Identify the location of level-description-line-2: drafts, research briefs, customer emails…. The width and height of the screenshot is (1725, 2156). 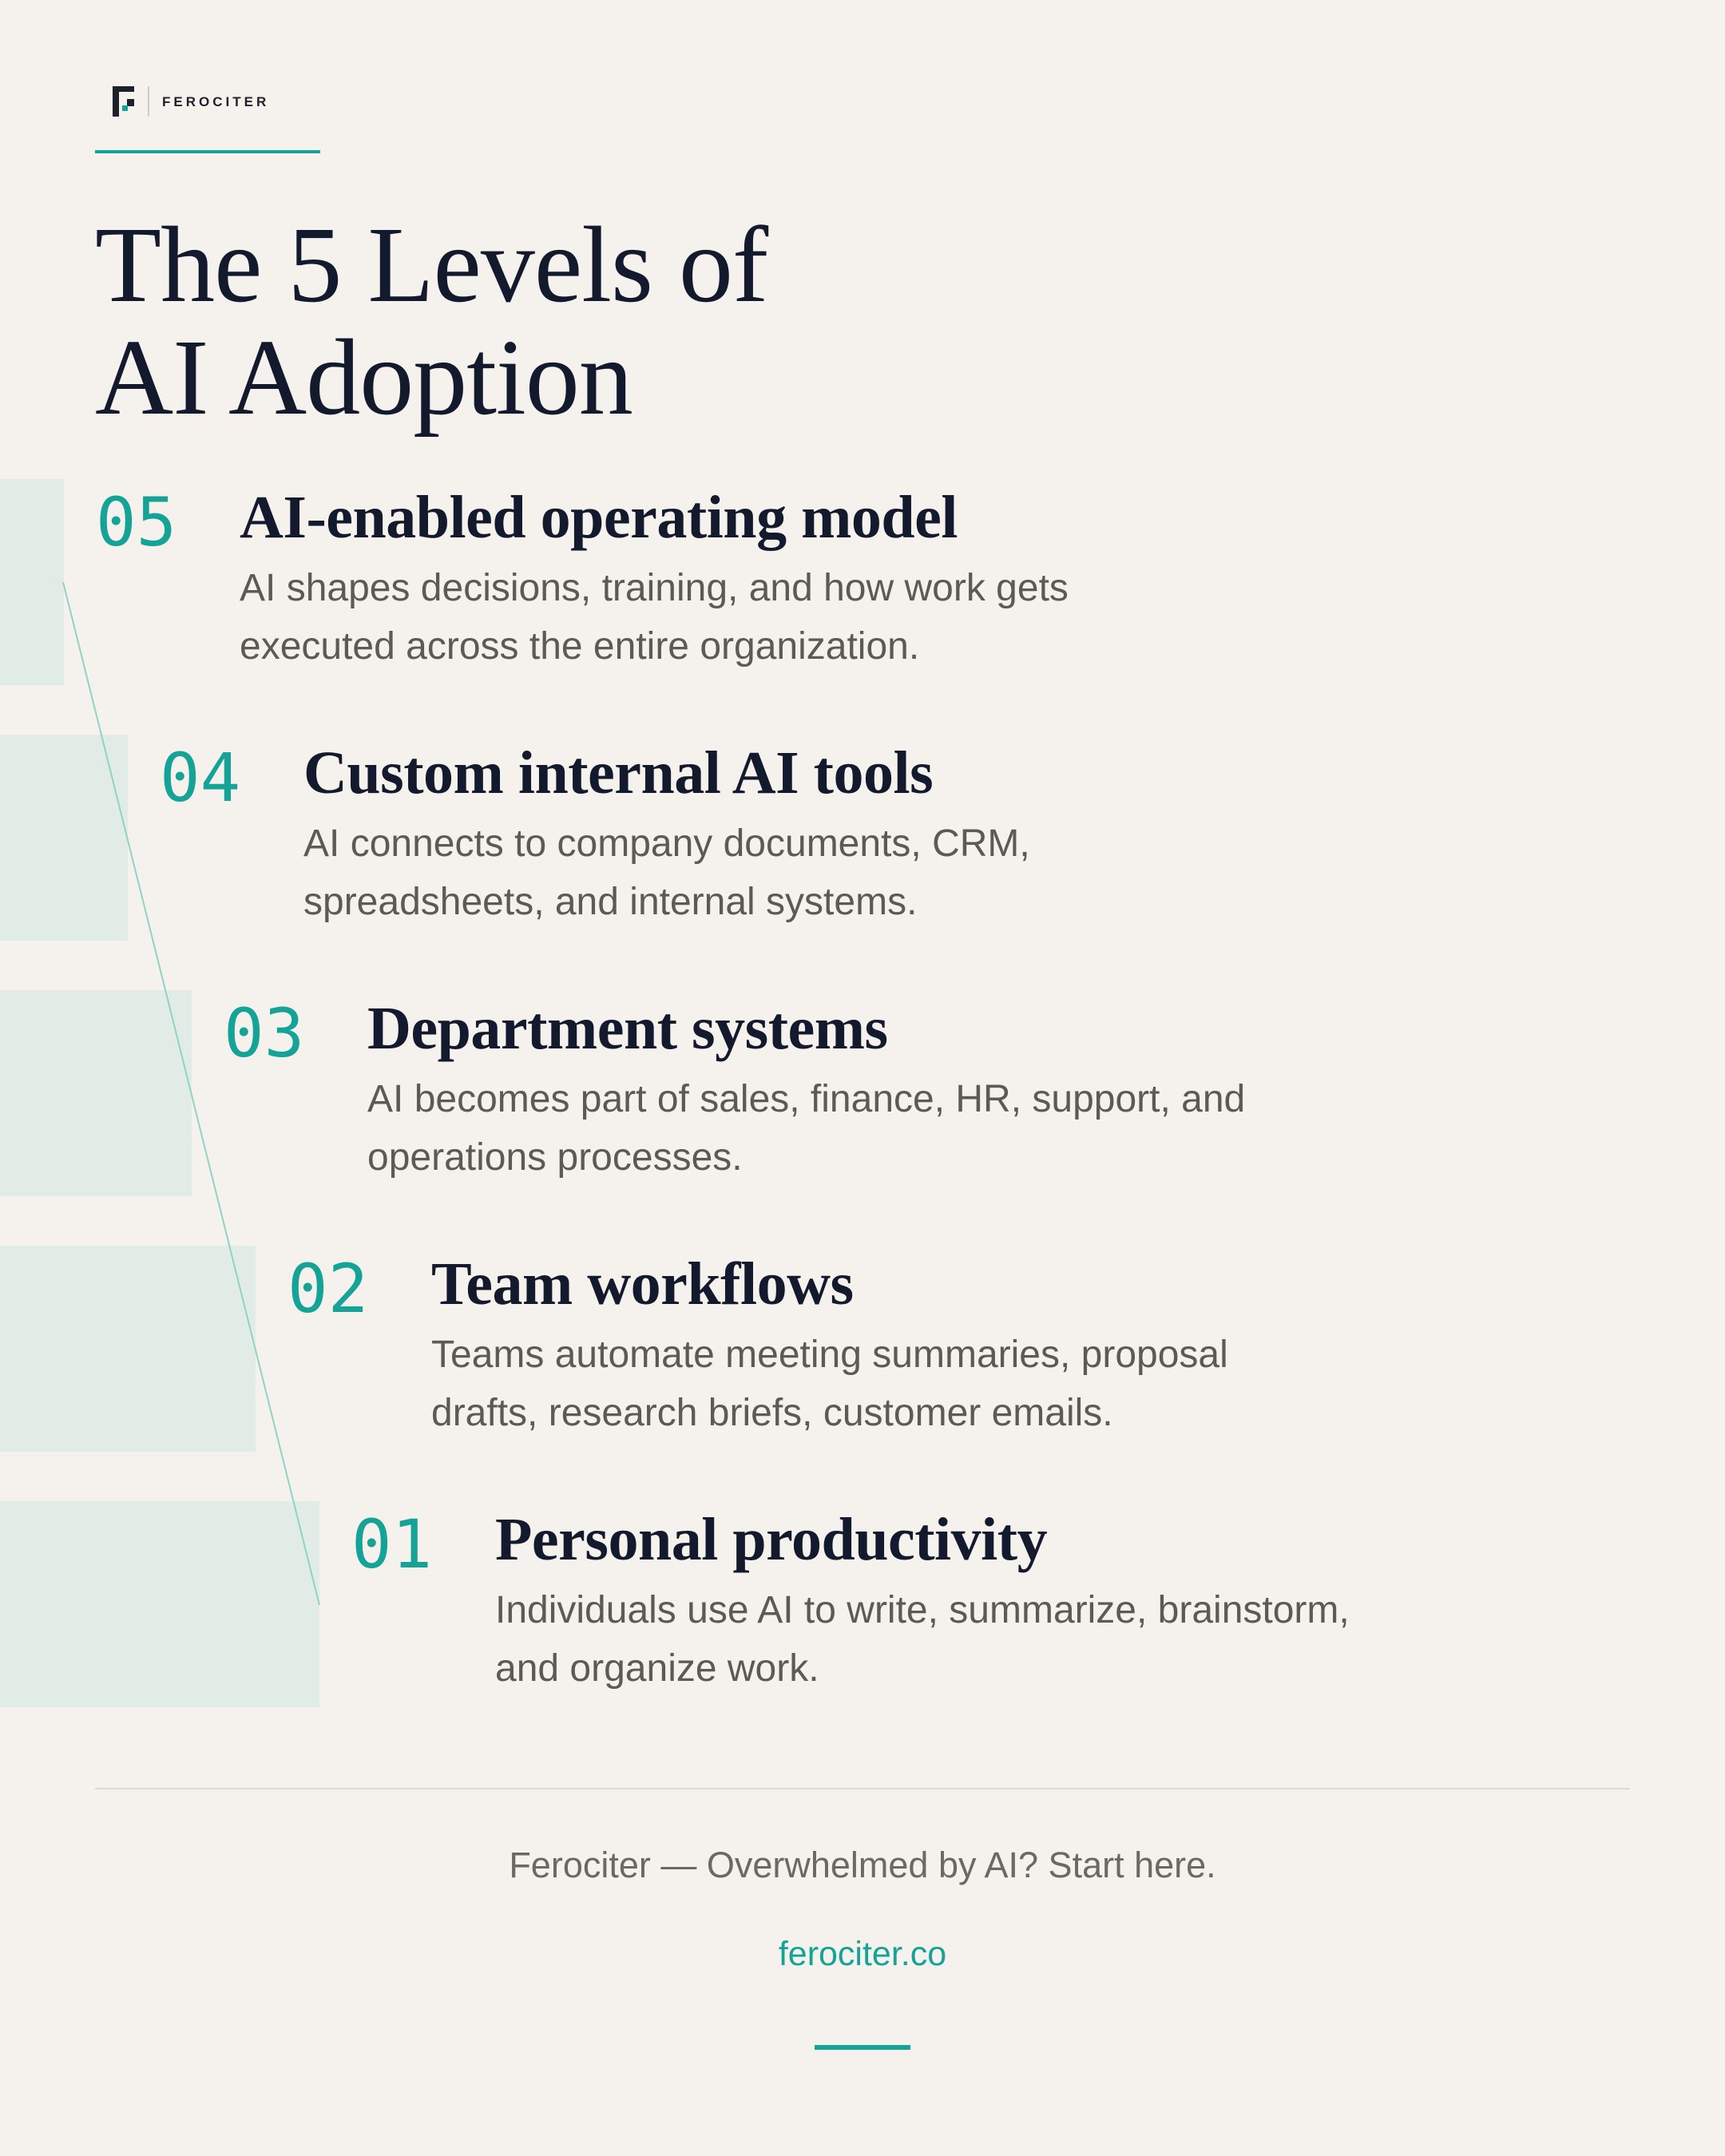
(772, 1413).